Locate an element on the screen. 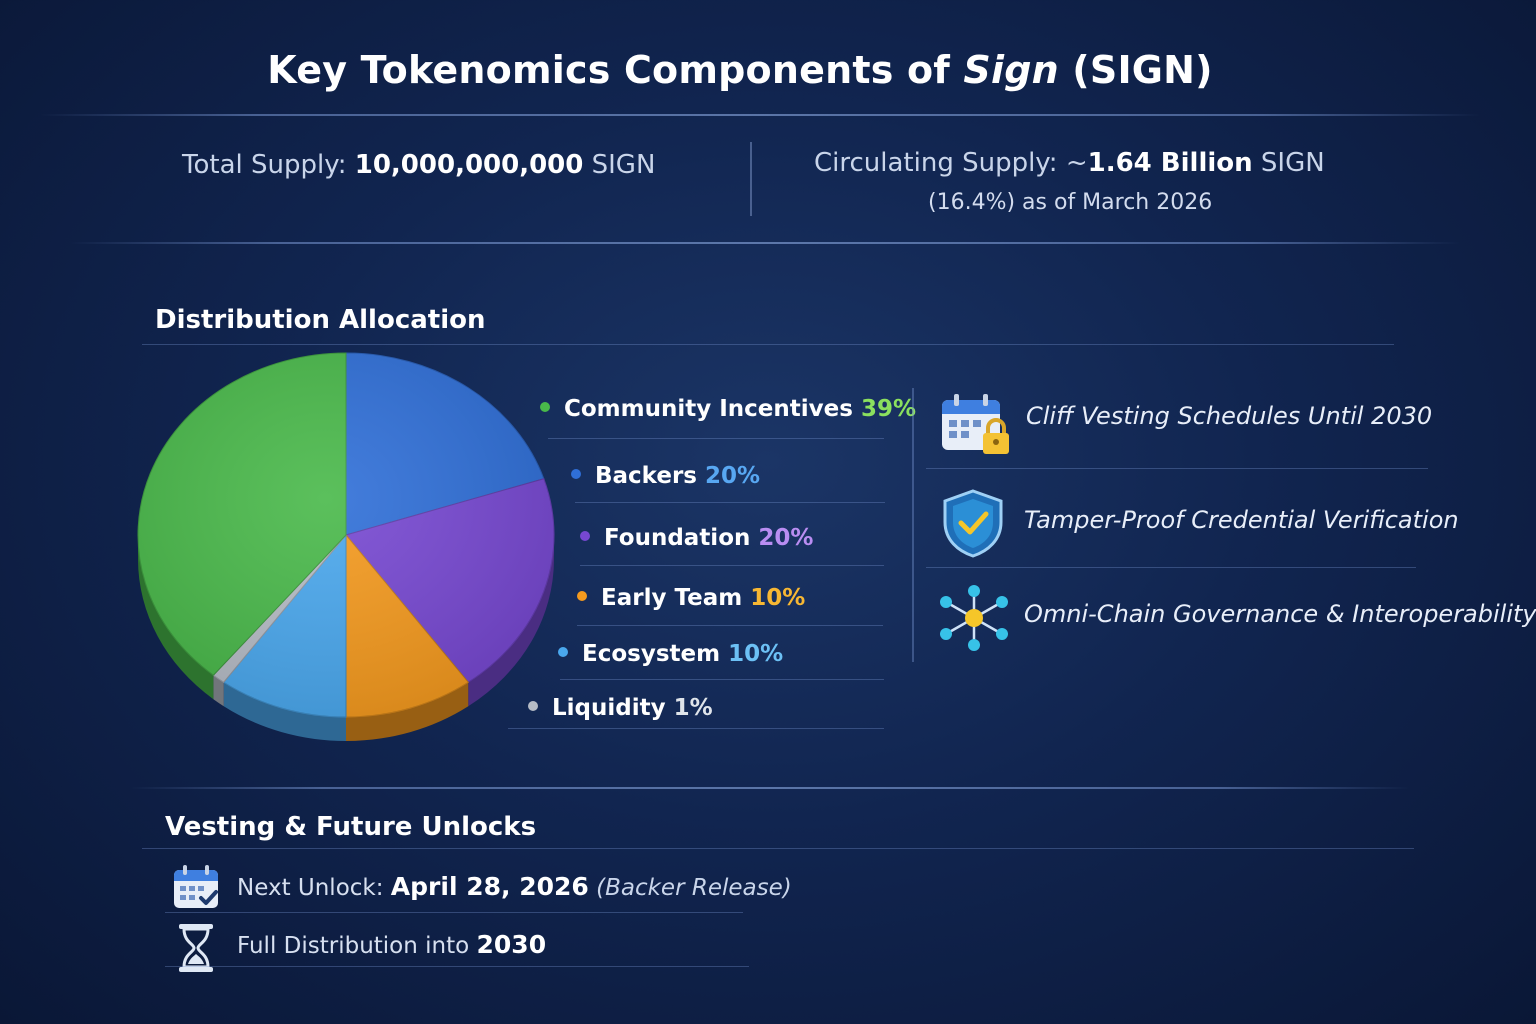 The width and height of the screenshot is (1536, 1024). legend-item-community-incentives: Community Incentives 39% is located at coordinates (728, 409).